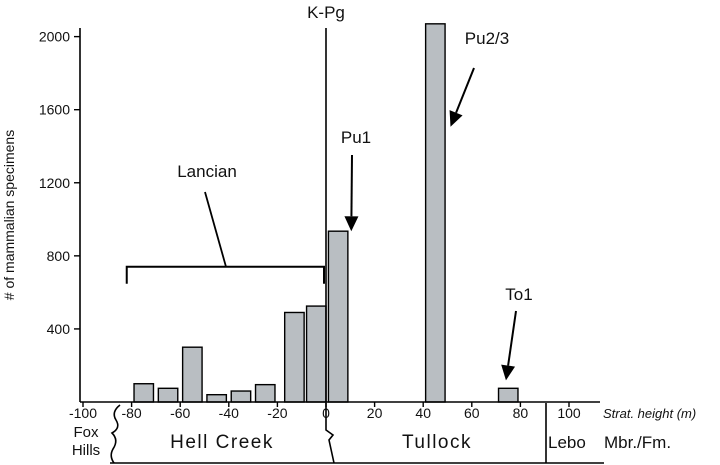  I want to click on unit-label: Mbr./Fm., so click(637, 442).